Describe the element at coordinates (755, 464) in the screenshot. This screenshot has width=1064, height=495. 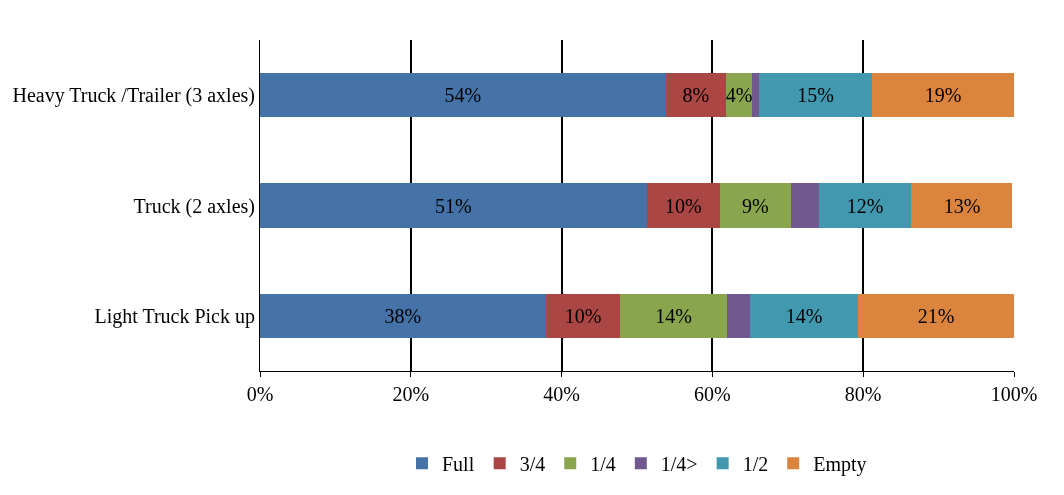
I see `legend-label: 1/2` at that location.